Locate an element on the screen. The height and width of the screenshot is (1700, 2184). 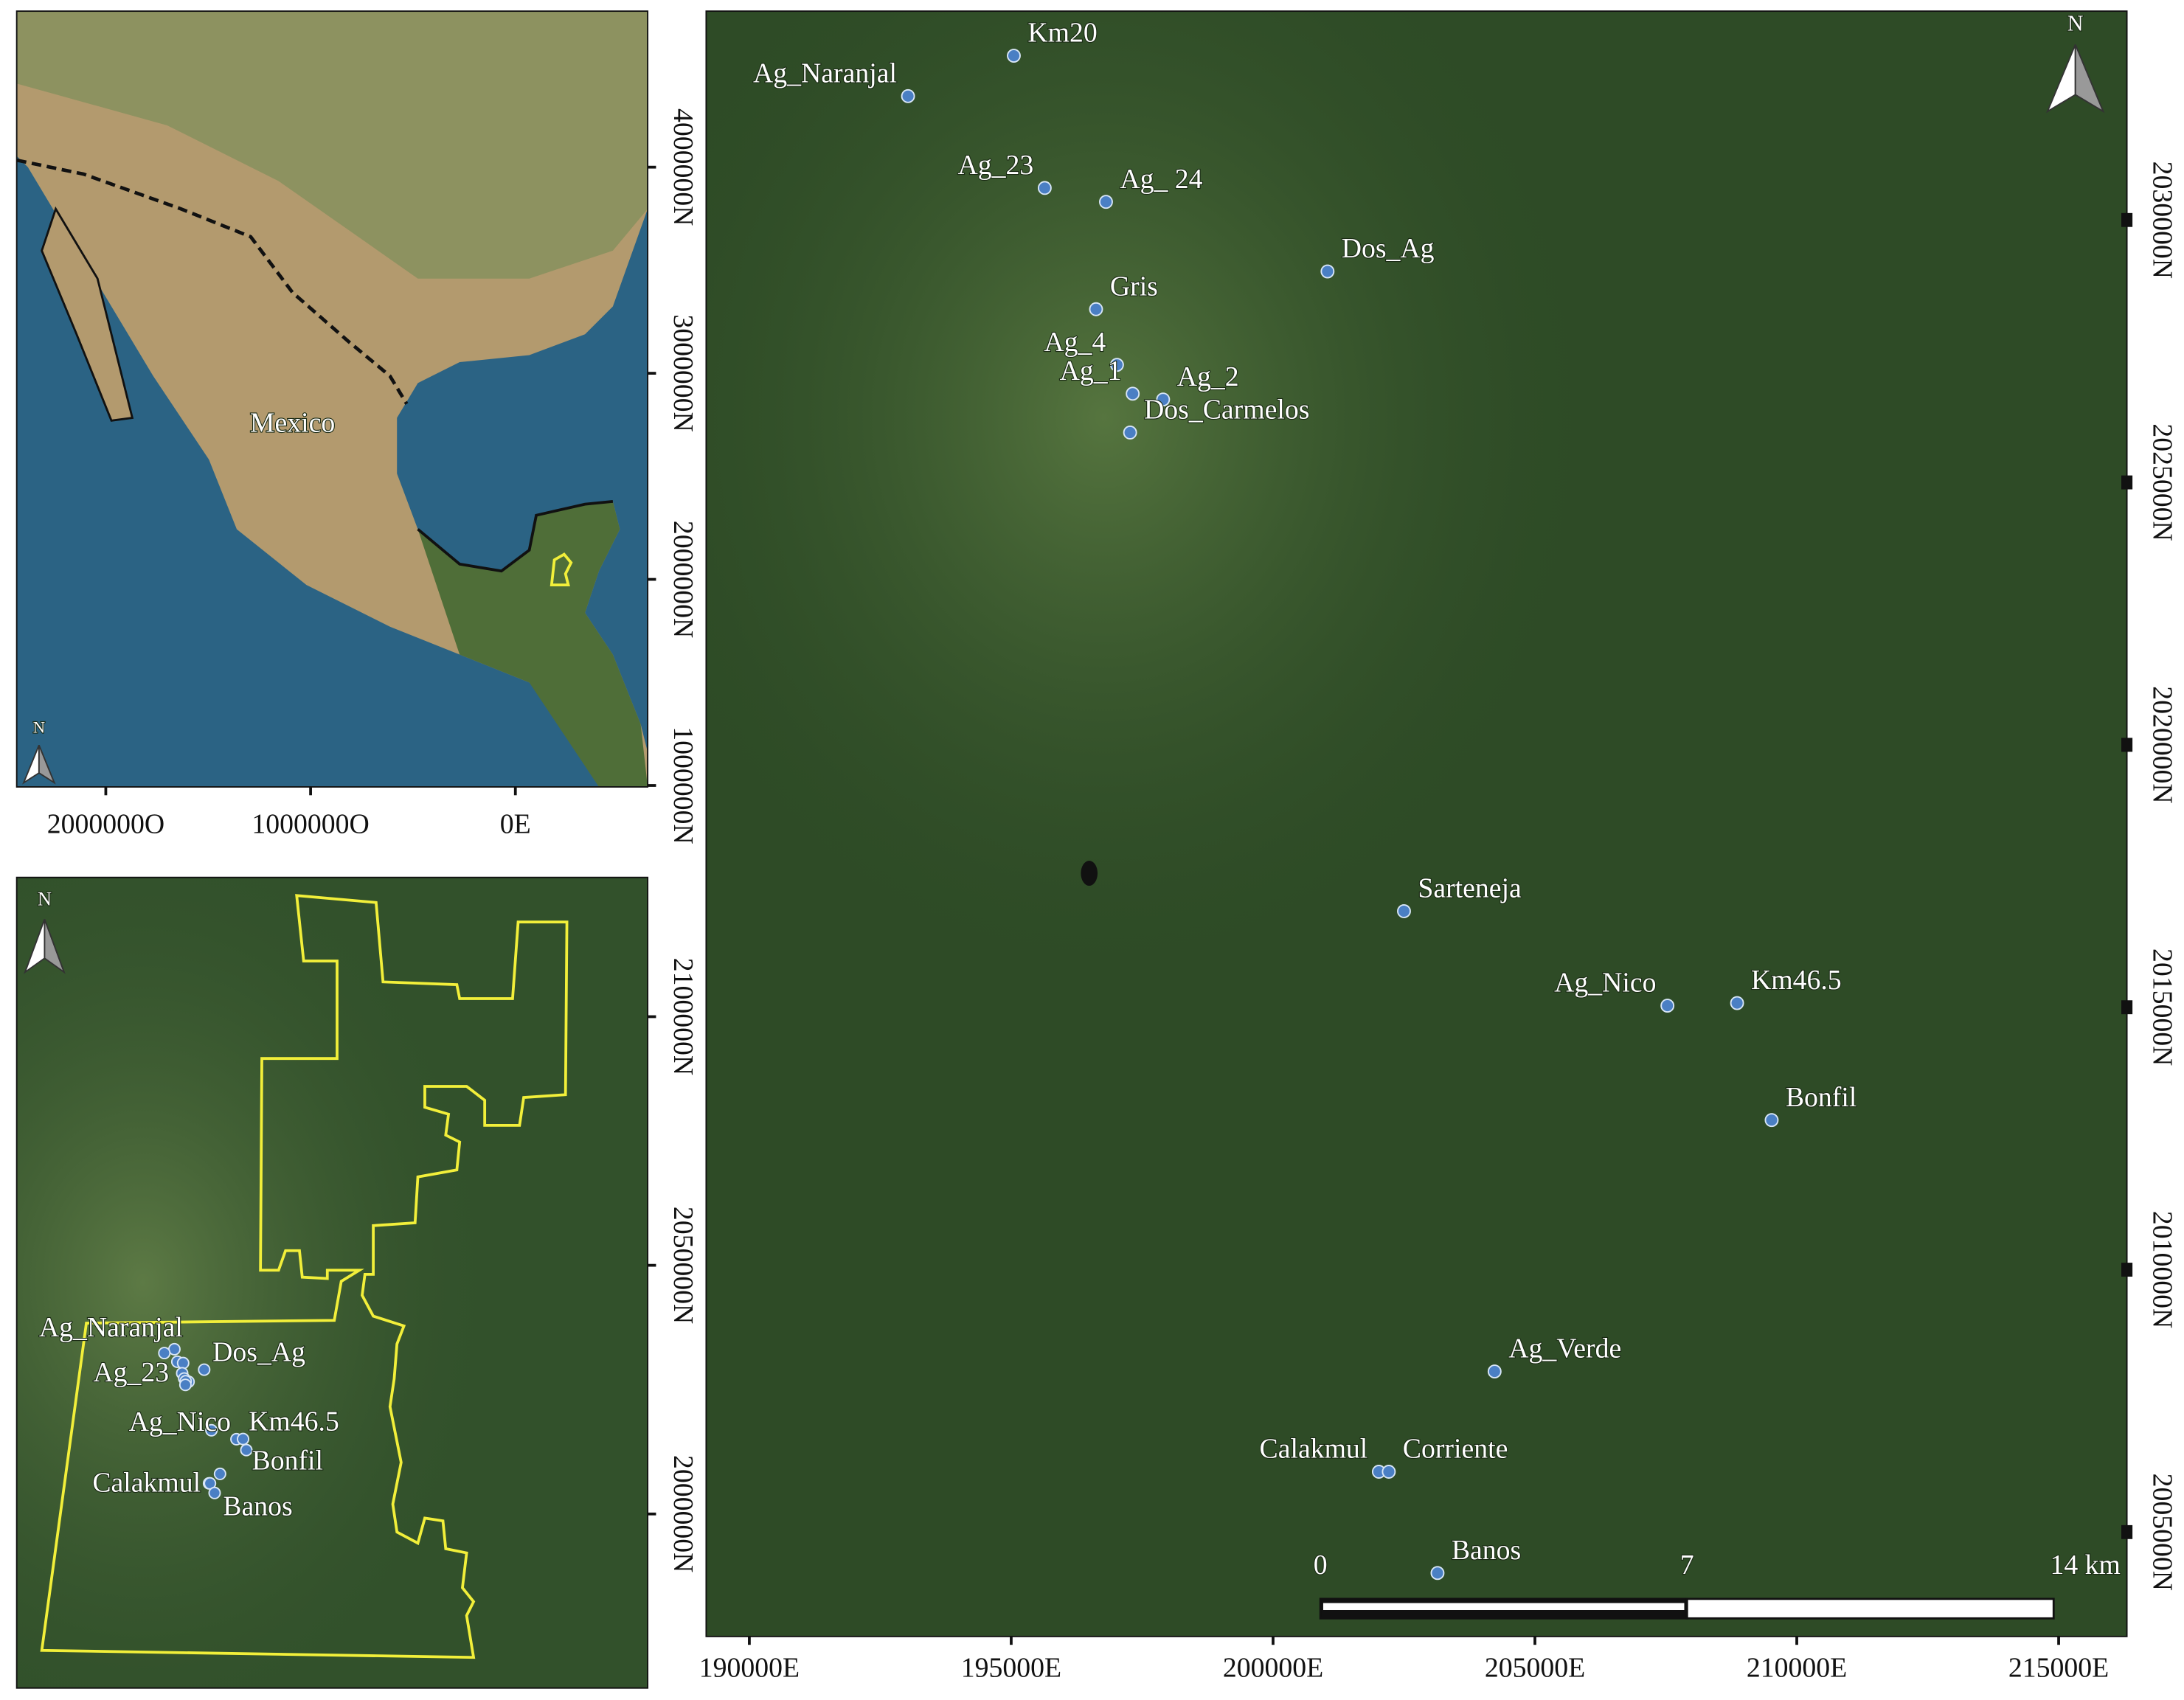
forest-shade is located at coordinates (332, 1283).